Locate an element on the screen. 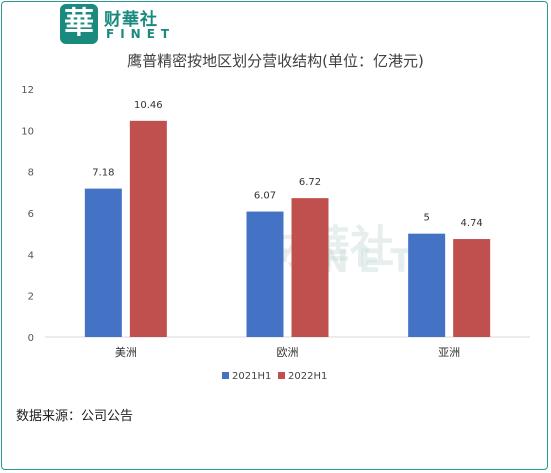 This screenshot has width=551, height=473. bar-2021H1-亚洲 is located at coordinates (427, 285).